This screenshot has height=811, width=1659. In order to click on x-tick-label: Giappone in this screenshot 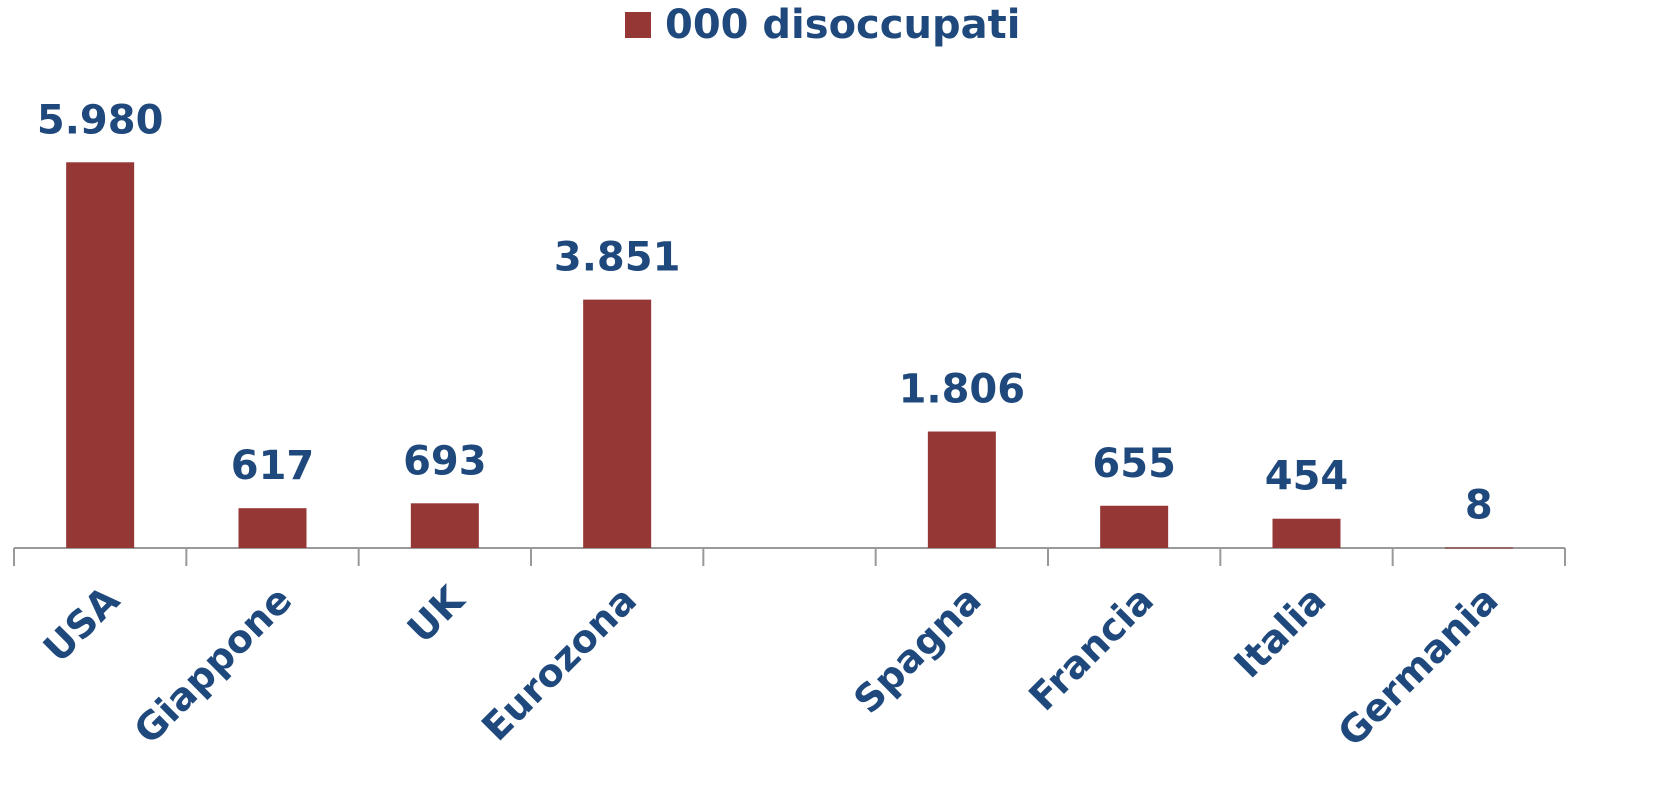, I will do `click(212, 665)`.